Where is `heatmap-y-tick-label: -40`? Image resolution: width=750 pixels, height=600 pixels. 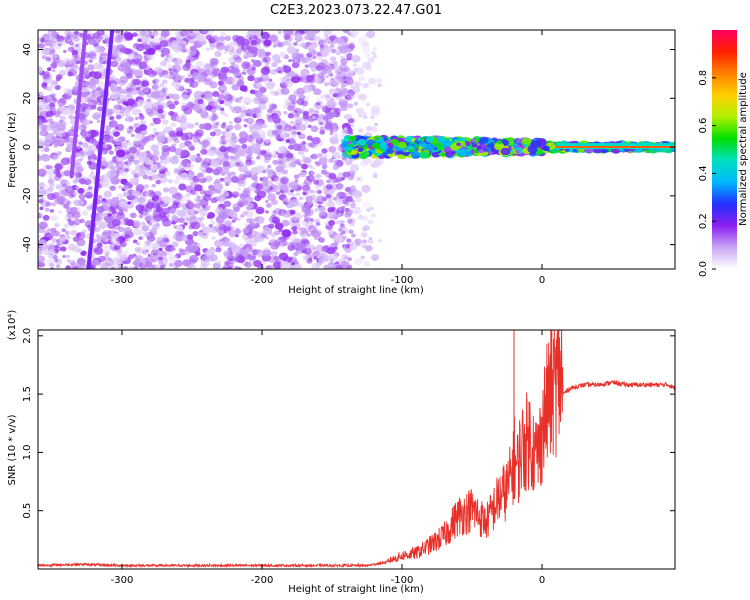
heatmap-y-tick-label: -40 is located at coordinates (27, 244).